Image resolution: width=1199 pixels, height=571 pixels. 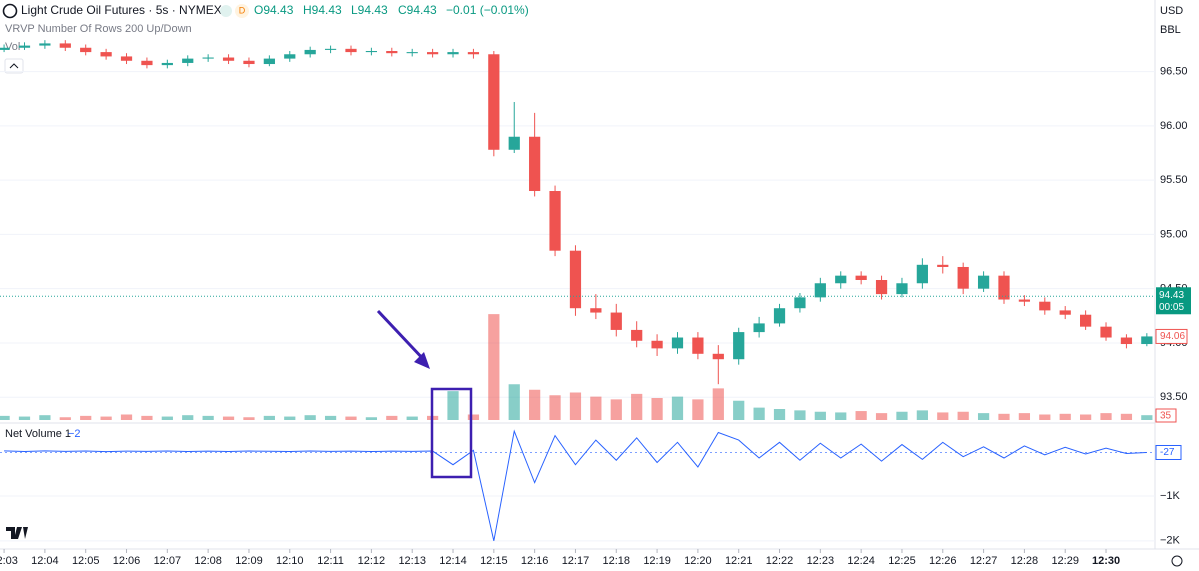 What do you see at coordinates (576, 561) in the screenshot?
I see `x-tick-label: 12:17` at bounding box center [576, 561].